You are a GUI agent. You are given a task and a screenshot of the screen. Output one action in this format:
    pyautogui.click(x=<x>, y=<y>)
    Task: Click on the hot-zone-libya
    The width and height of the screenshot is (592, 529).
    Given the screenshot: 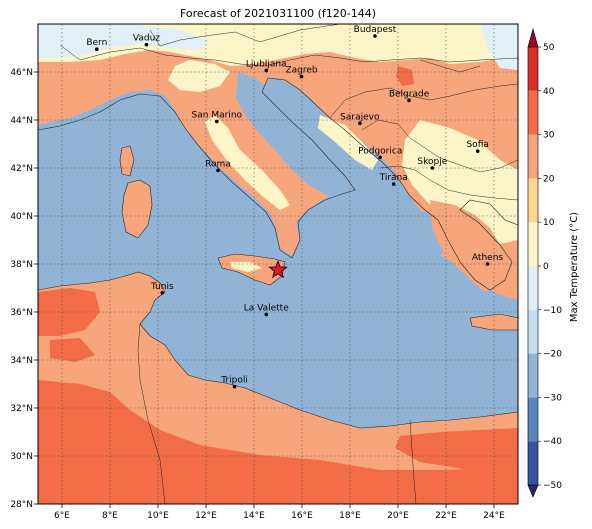 What is the action you would take?
    pyautogui.click(x=456, y=449)
    